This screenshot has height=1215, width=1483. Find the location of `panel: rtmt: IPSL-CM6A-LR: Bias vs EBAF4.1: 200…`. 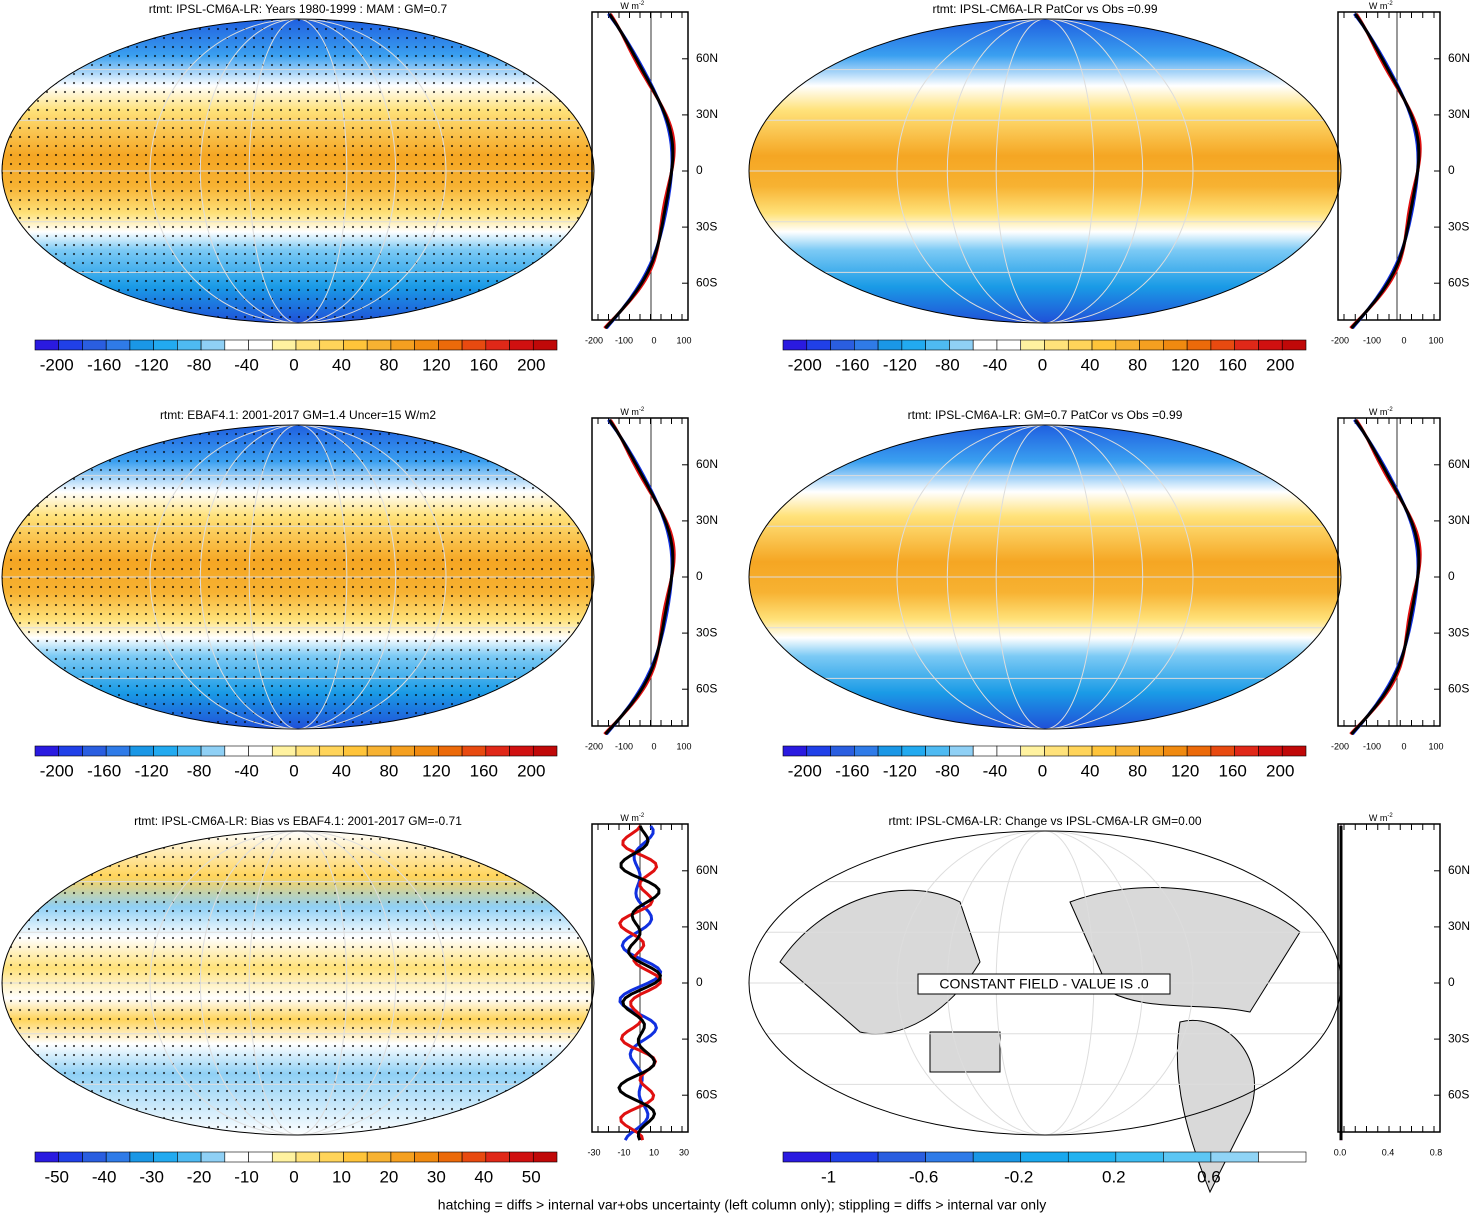

panel: rtmt: IPSL-CM6A-LR: Bias vs EBAF4.1: 200… is located at coordinates (359, 999).